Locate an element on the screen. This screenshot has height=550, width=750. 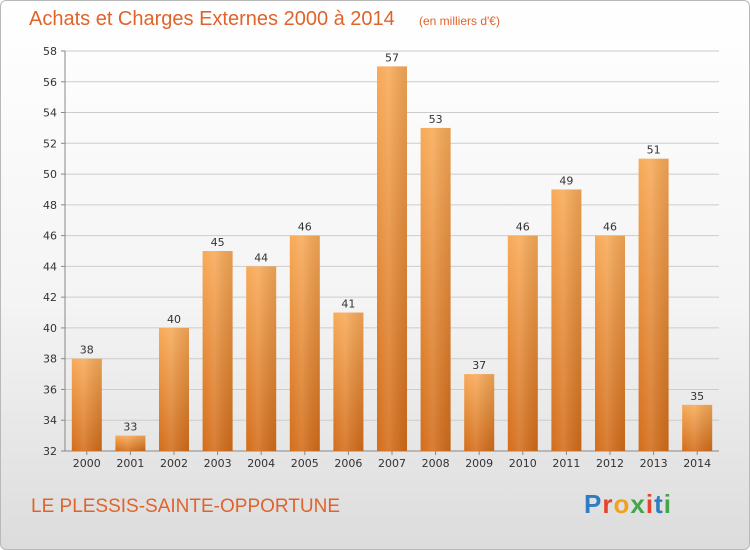
logo-letter: r is located at coordinates (608, 504).